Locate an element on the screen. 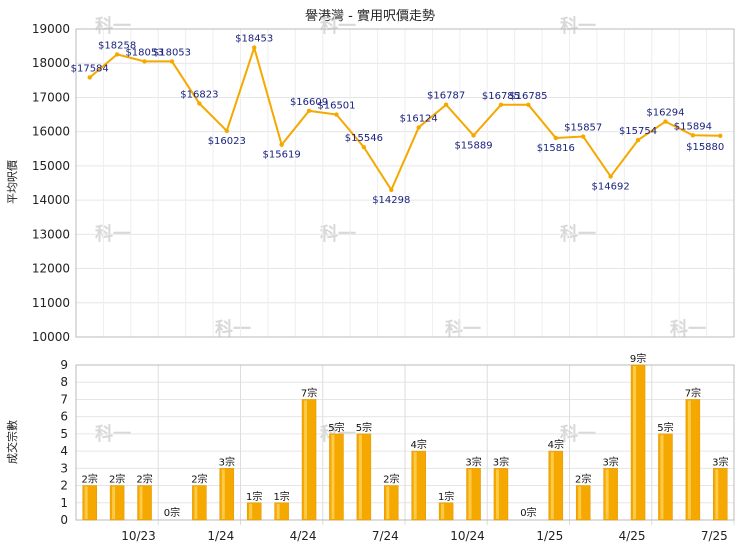  price-data-label: $15889 is located at coordinates (473, 145).